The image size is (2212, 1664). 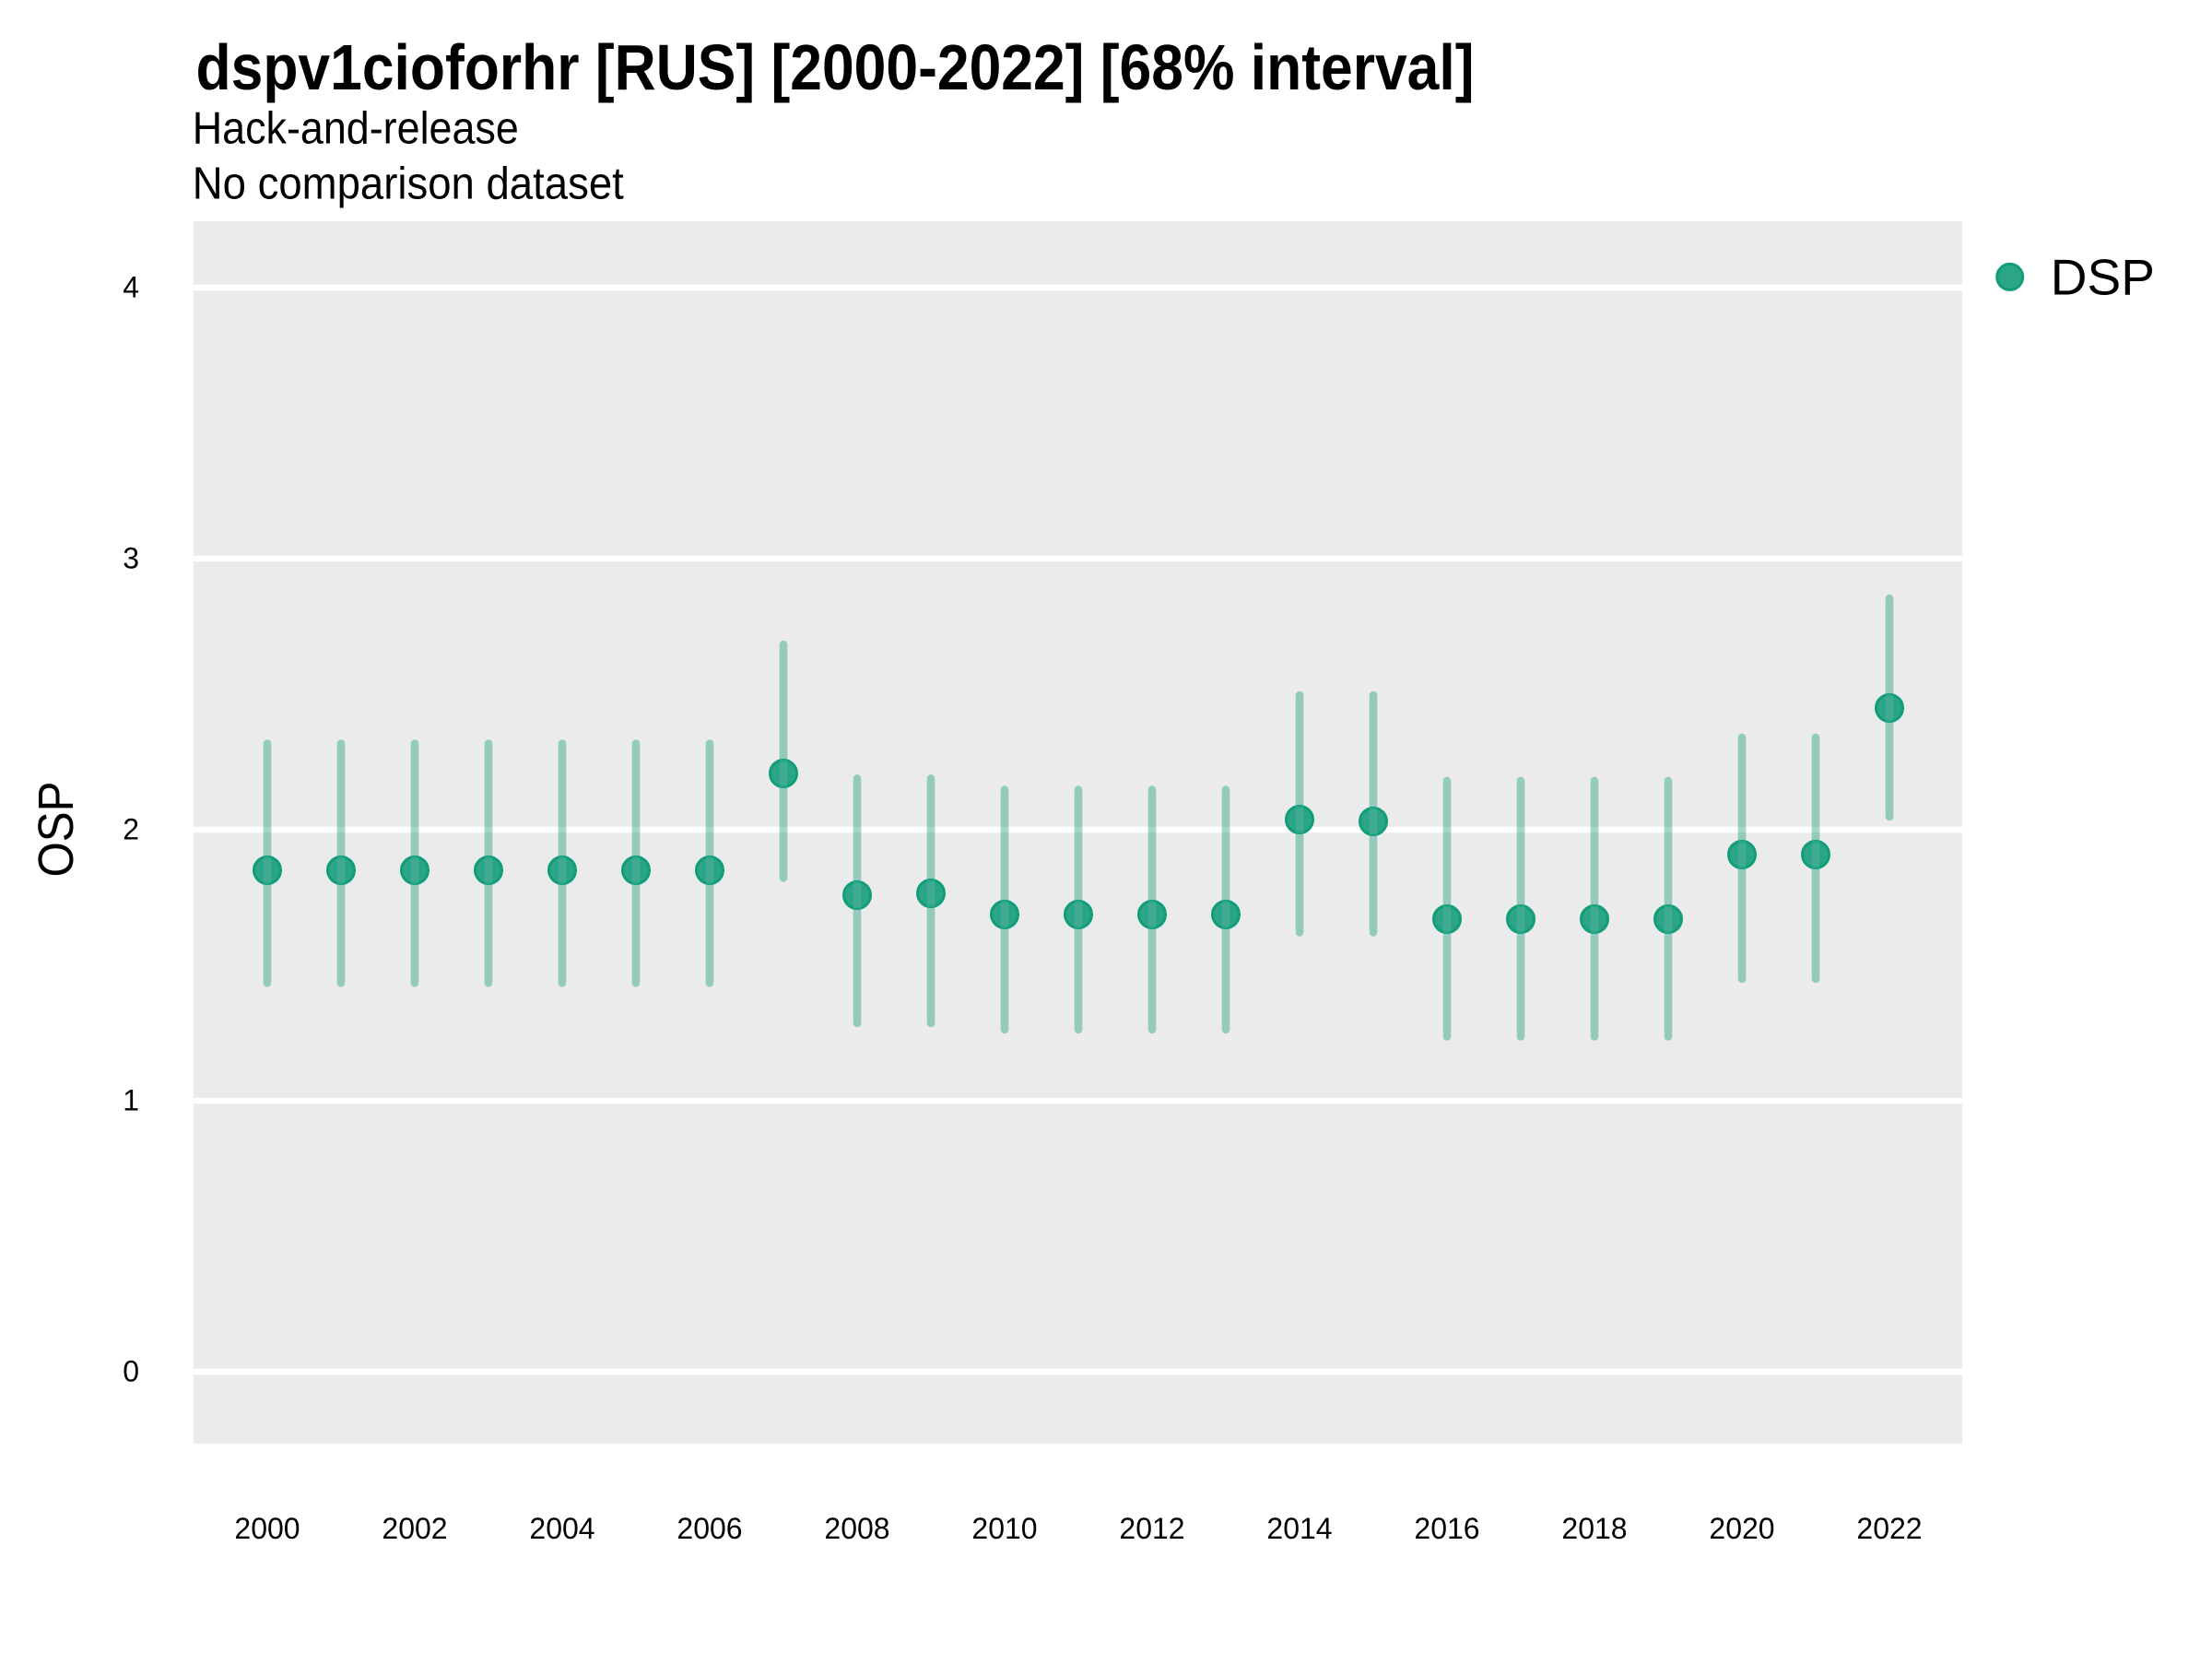 I want to click on svg-text: OSP, so click(x=56, y=830).